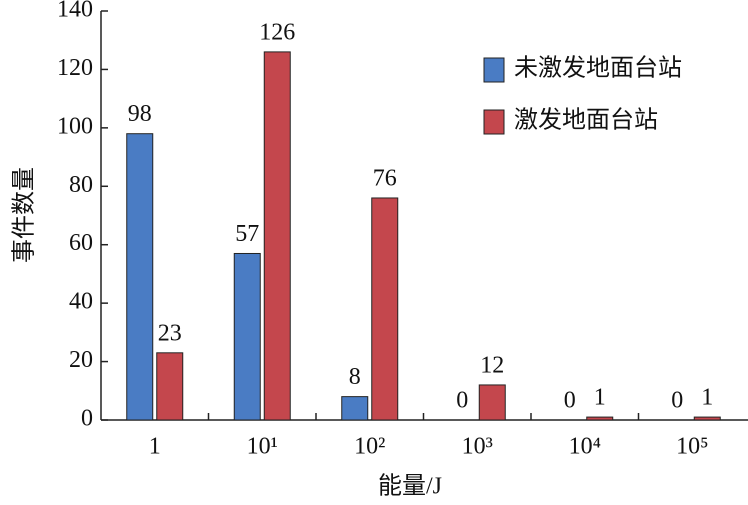  I want to click on y-tick-label: 60, so click(81, 243).